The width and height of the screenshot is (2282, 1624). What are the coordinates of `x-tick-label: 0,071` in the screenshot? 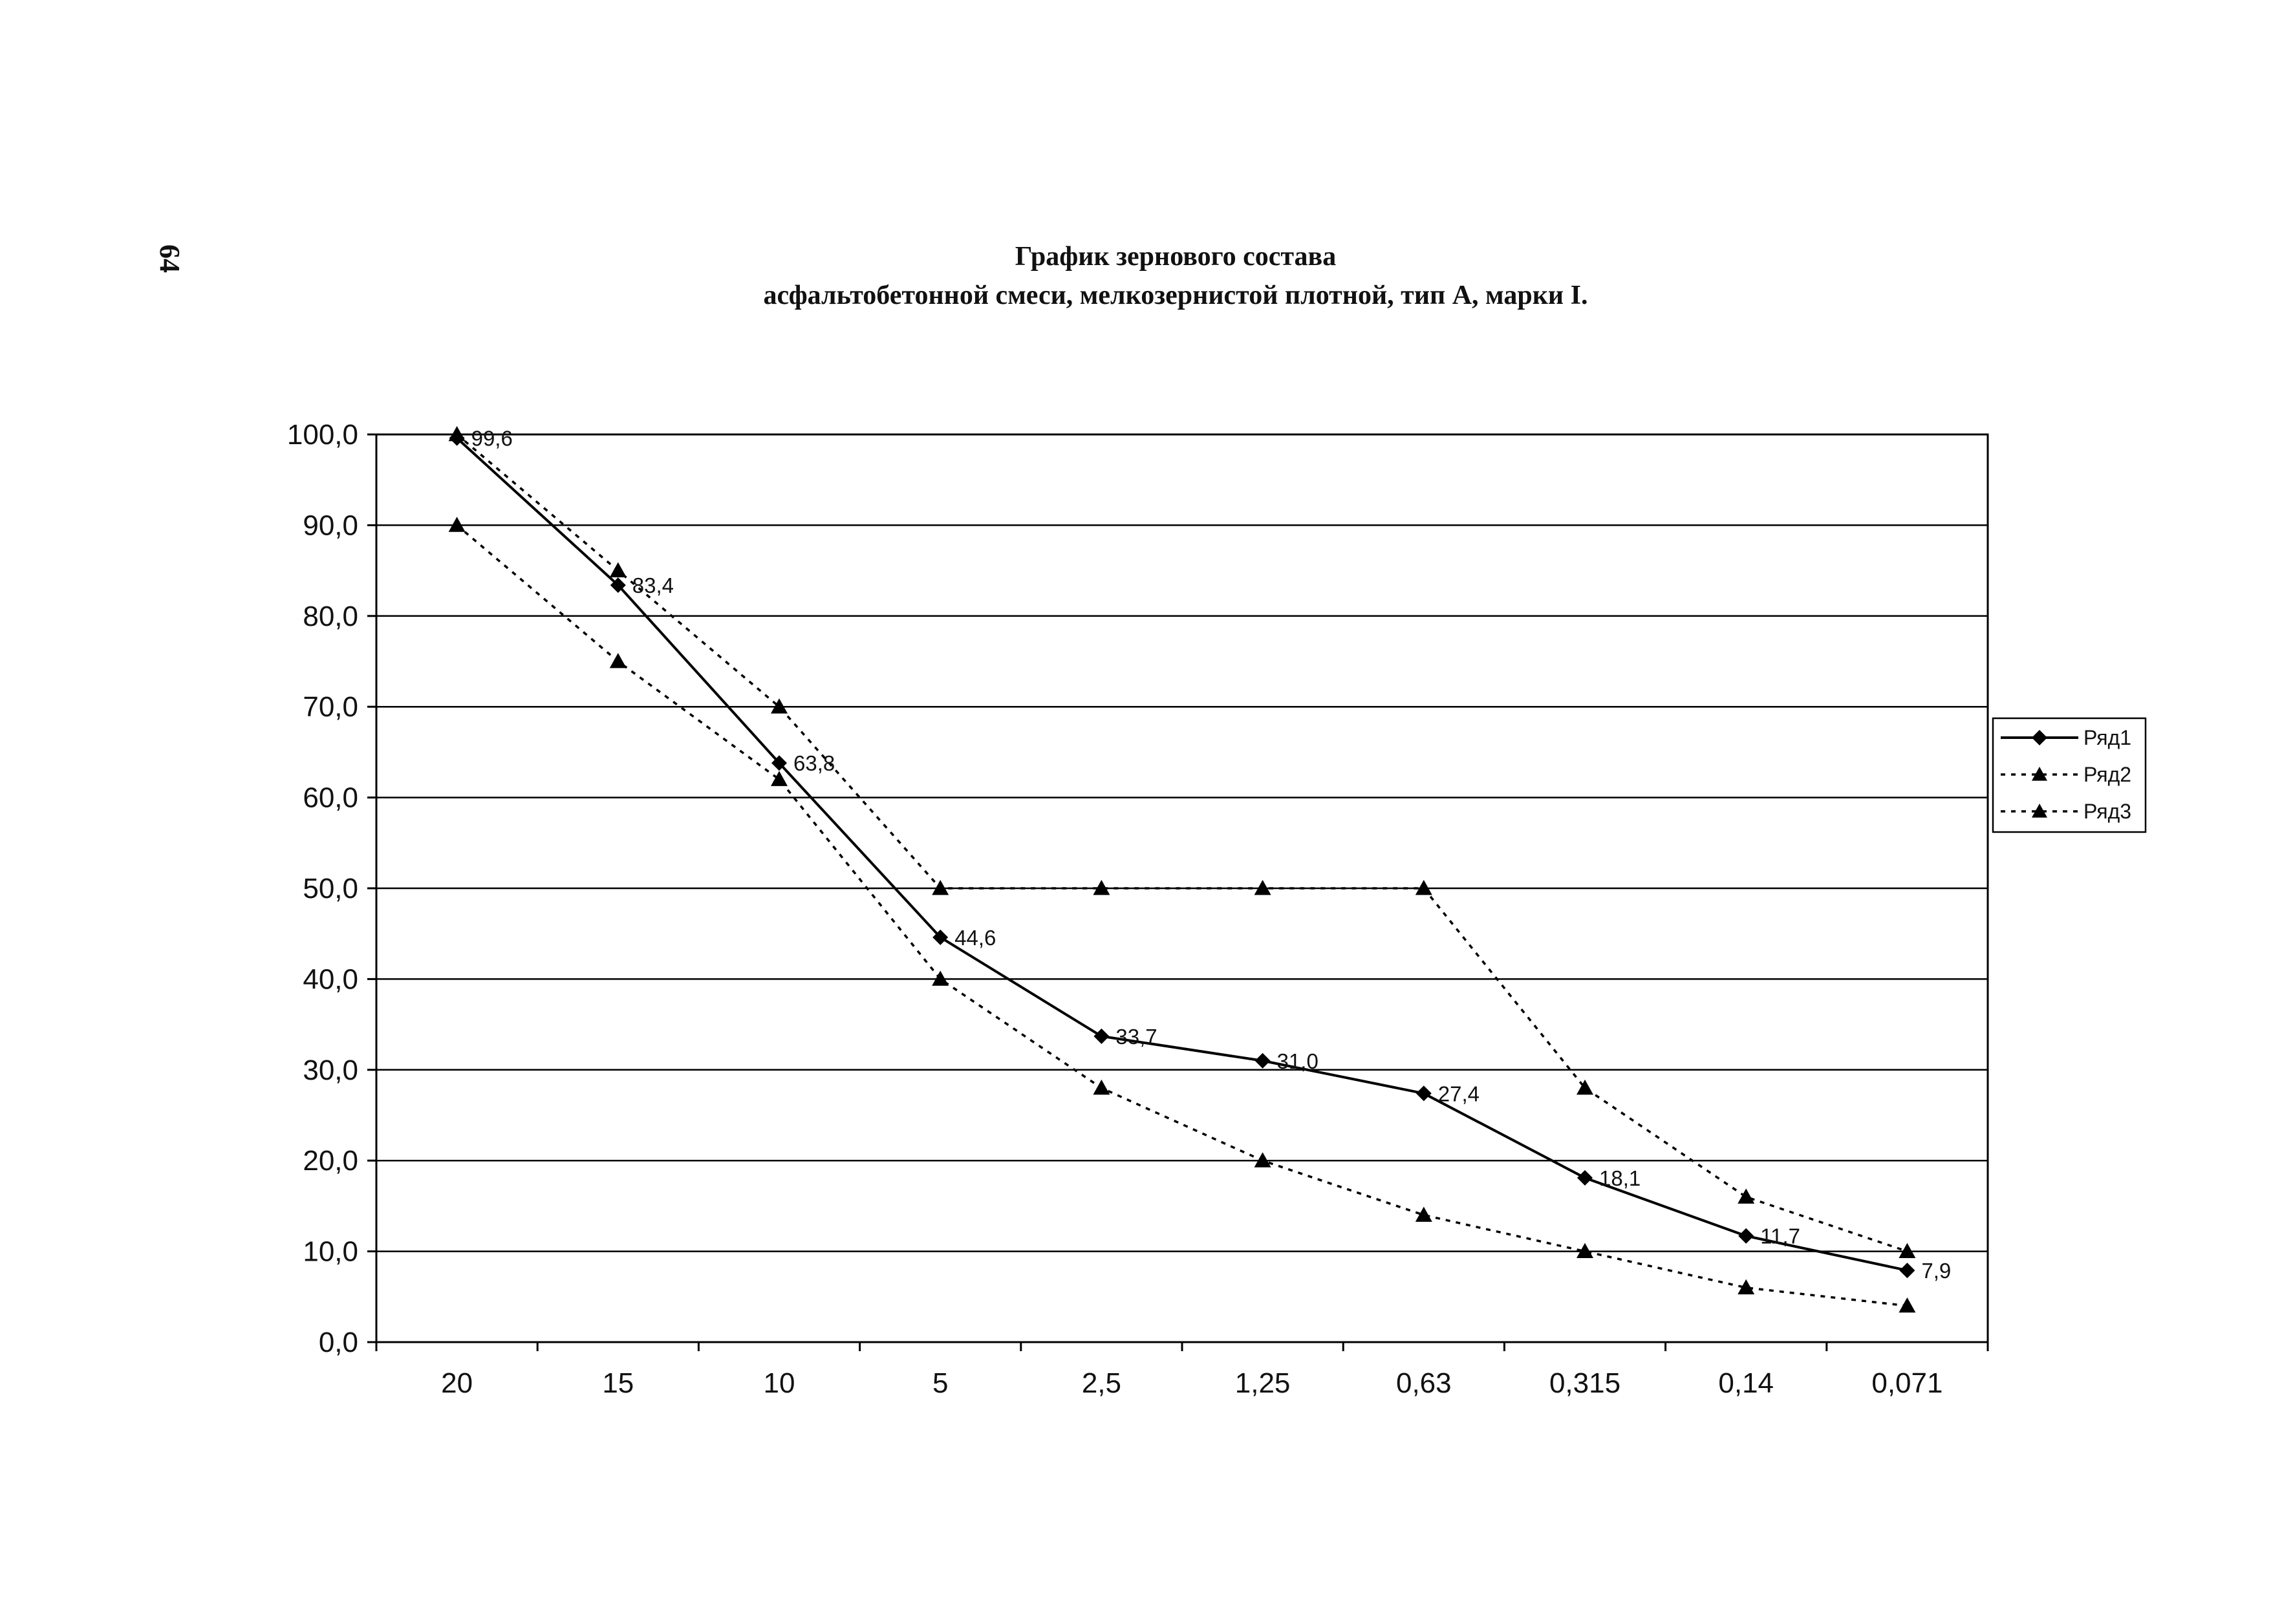 It's located at (1907, 1383).